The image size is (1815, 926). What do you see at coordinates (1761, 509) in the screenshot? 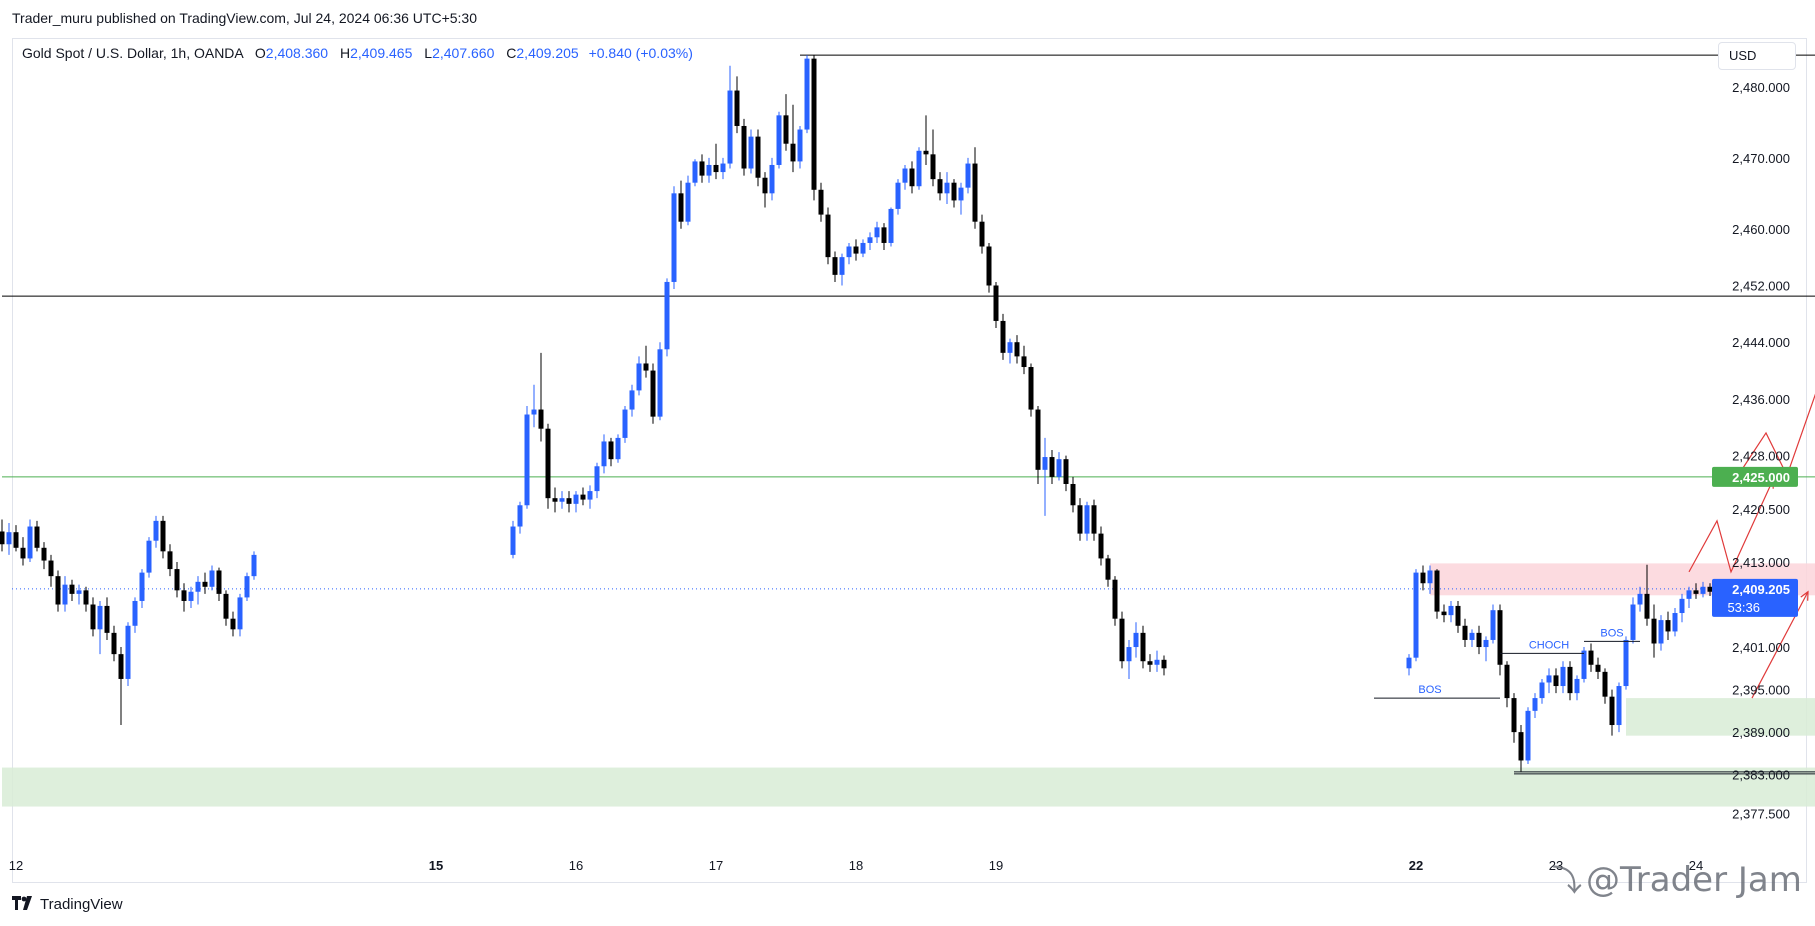
I see `y-tick-label-7: 2,420.500` at bounding box center [1761, 509].